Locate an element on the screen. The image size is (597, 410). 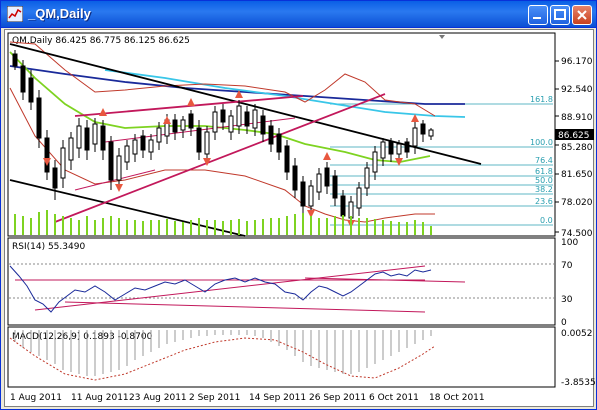
chart-window-icon is located at coordinates (15, 14).